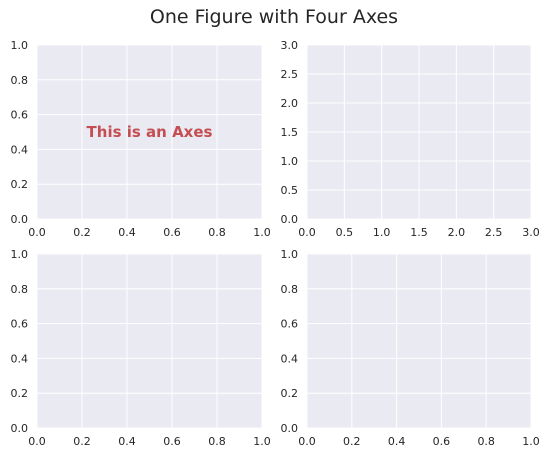  What do you see at coordinates (494, 232) in the screenshot?
I see `x-tick-label: 2.5` at bounding box center [494, 232].